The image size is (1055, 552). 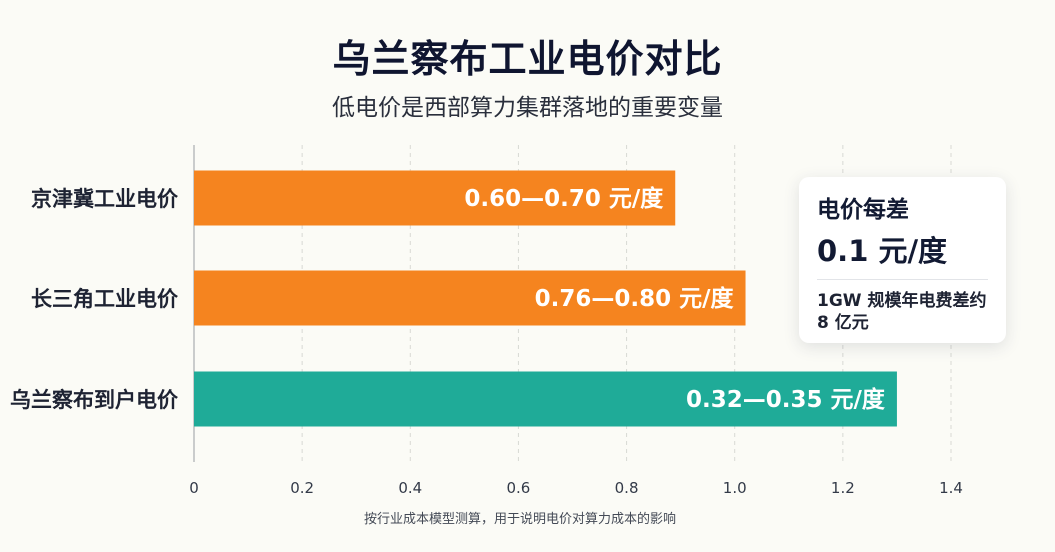 I want to click on bar-value-label: 0.60—0.70 元/度, so click(x=564, y=198).